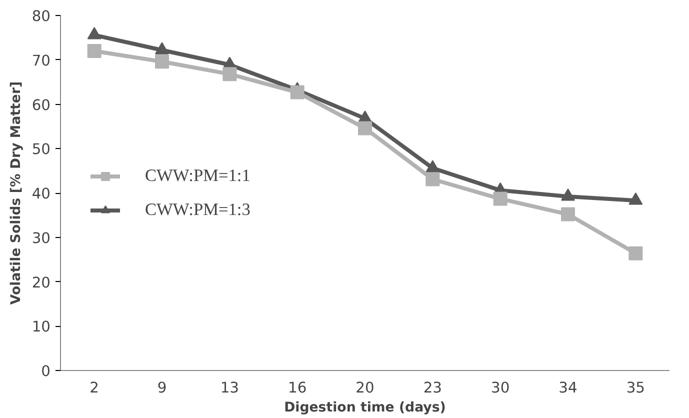 This screenshot has height=418, width=689. I want to click on x-tick-label: 23, so click(432, 388).